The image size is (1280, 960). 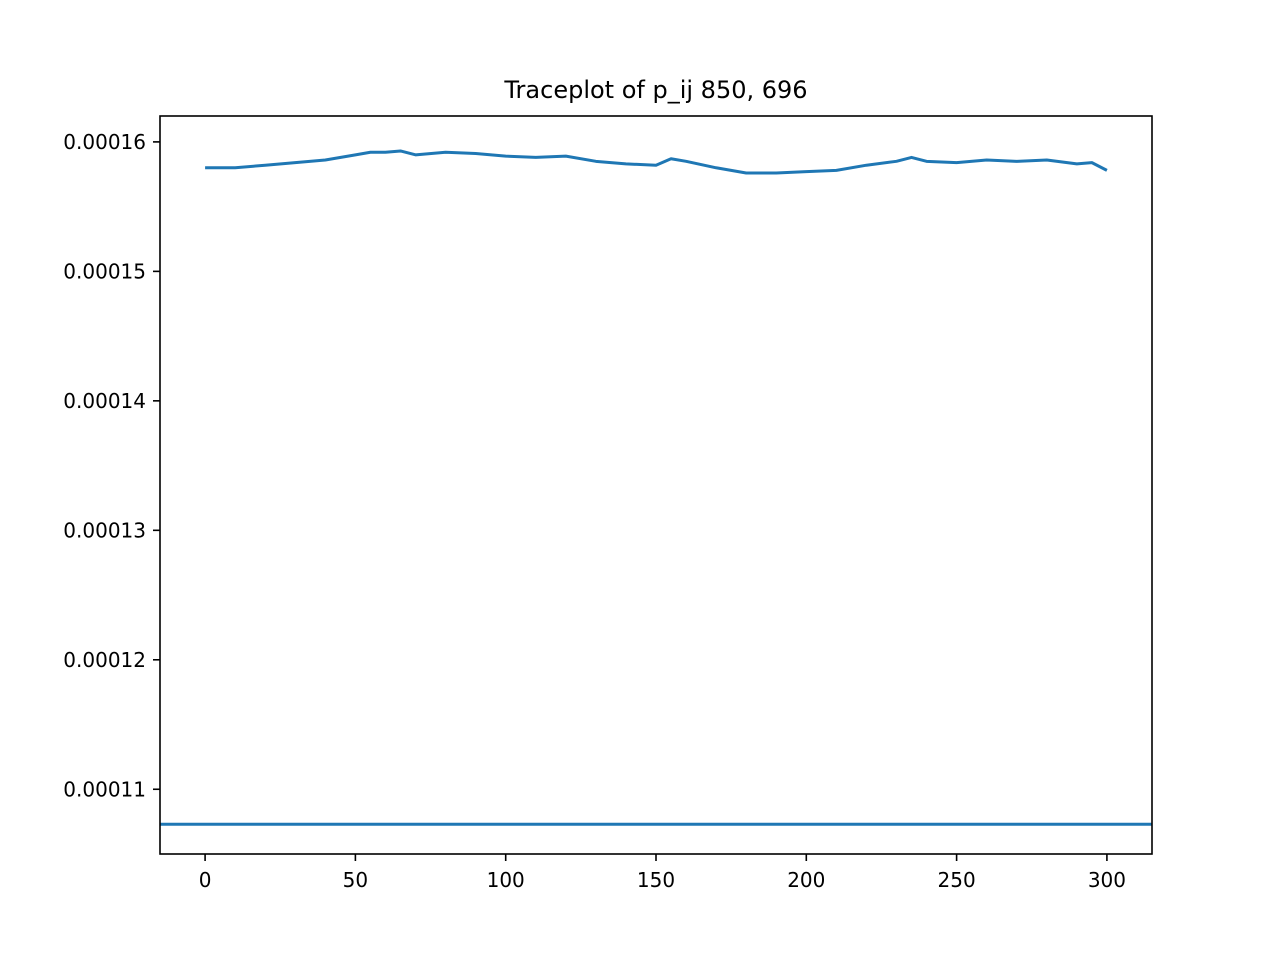 What do you see at coordinates (104, 660) in the screenshot?
I see `y-tick-label: 0.00012` at bounding box center [104, 660].